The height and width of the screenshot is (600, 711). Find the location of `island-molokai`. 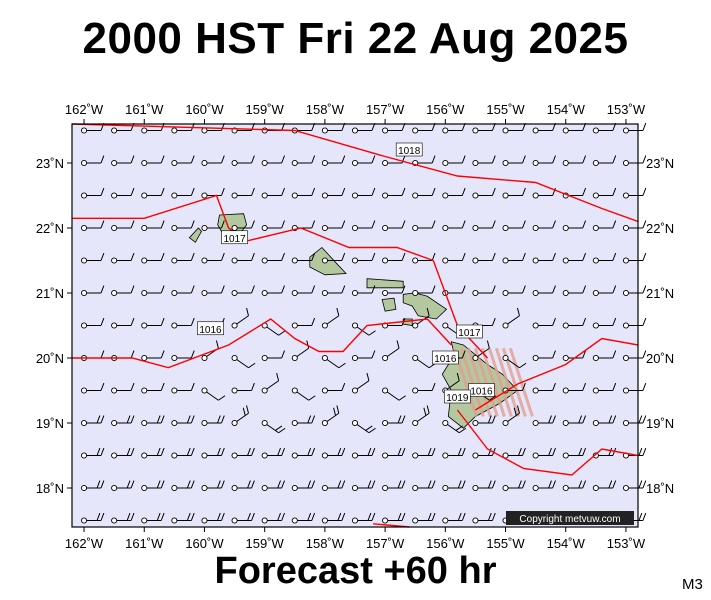

island-molokai is located at coordinates (385, 283).